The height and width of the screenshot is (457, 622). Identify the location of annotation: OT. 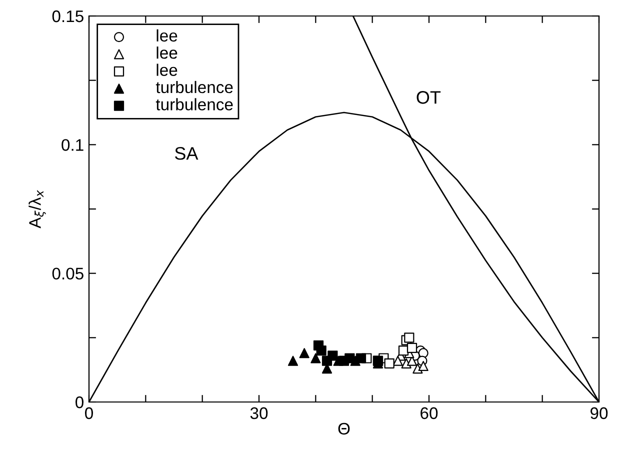
(428, 97).